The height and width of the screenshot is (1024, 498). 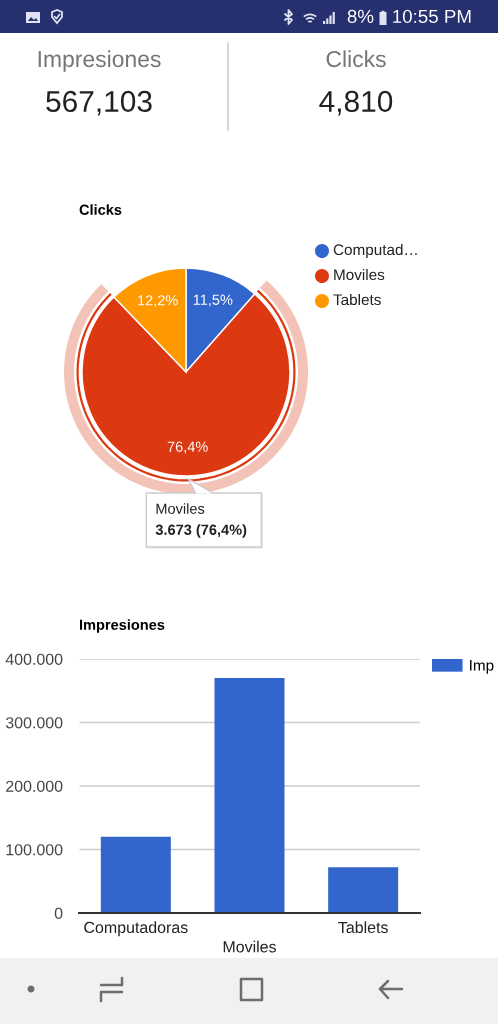 I want to click on data-label: 11,5%, so click(x=213, y=300).